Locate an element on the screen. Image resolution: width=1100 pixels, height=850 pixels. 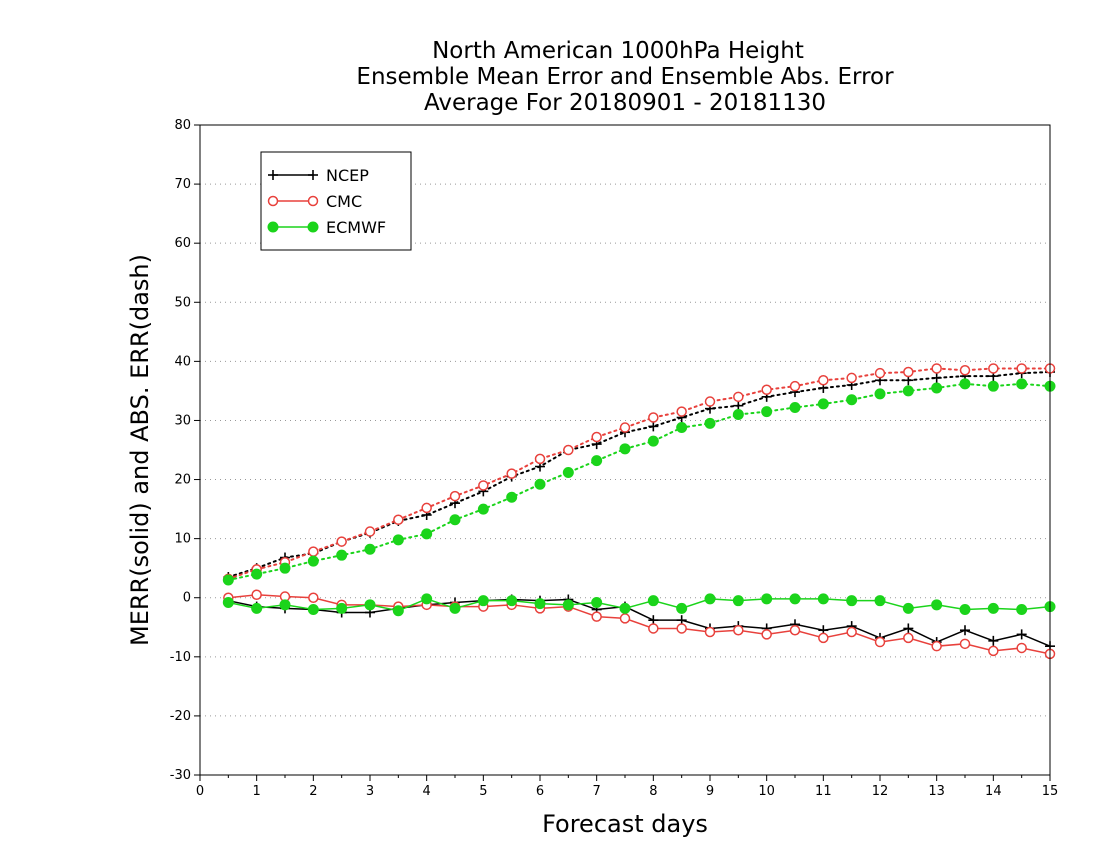
y-tick-label: 30 is located at coordinates (182, 420).